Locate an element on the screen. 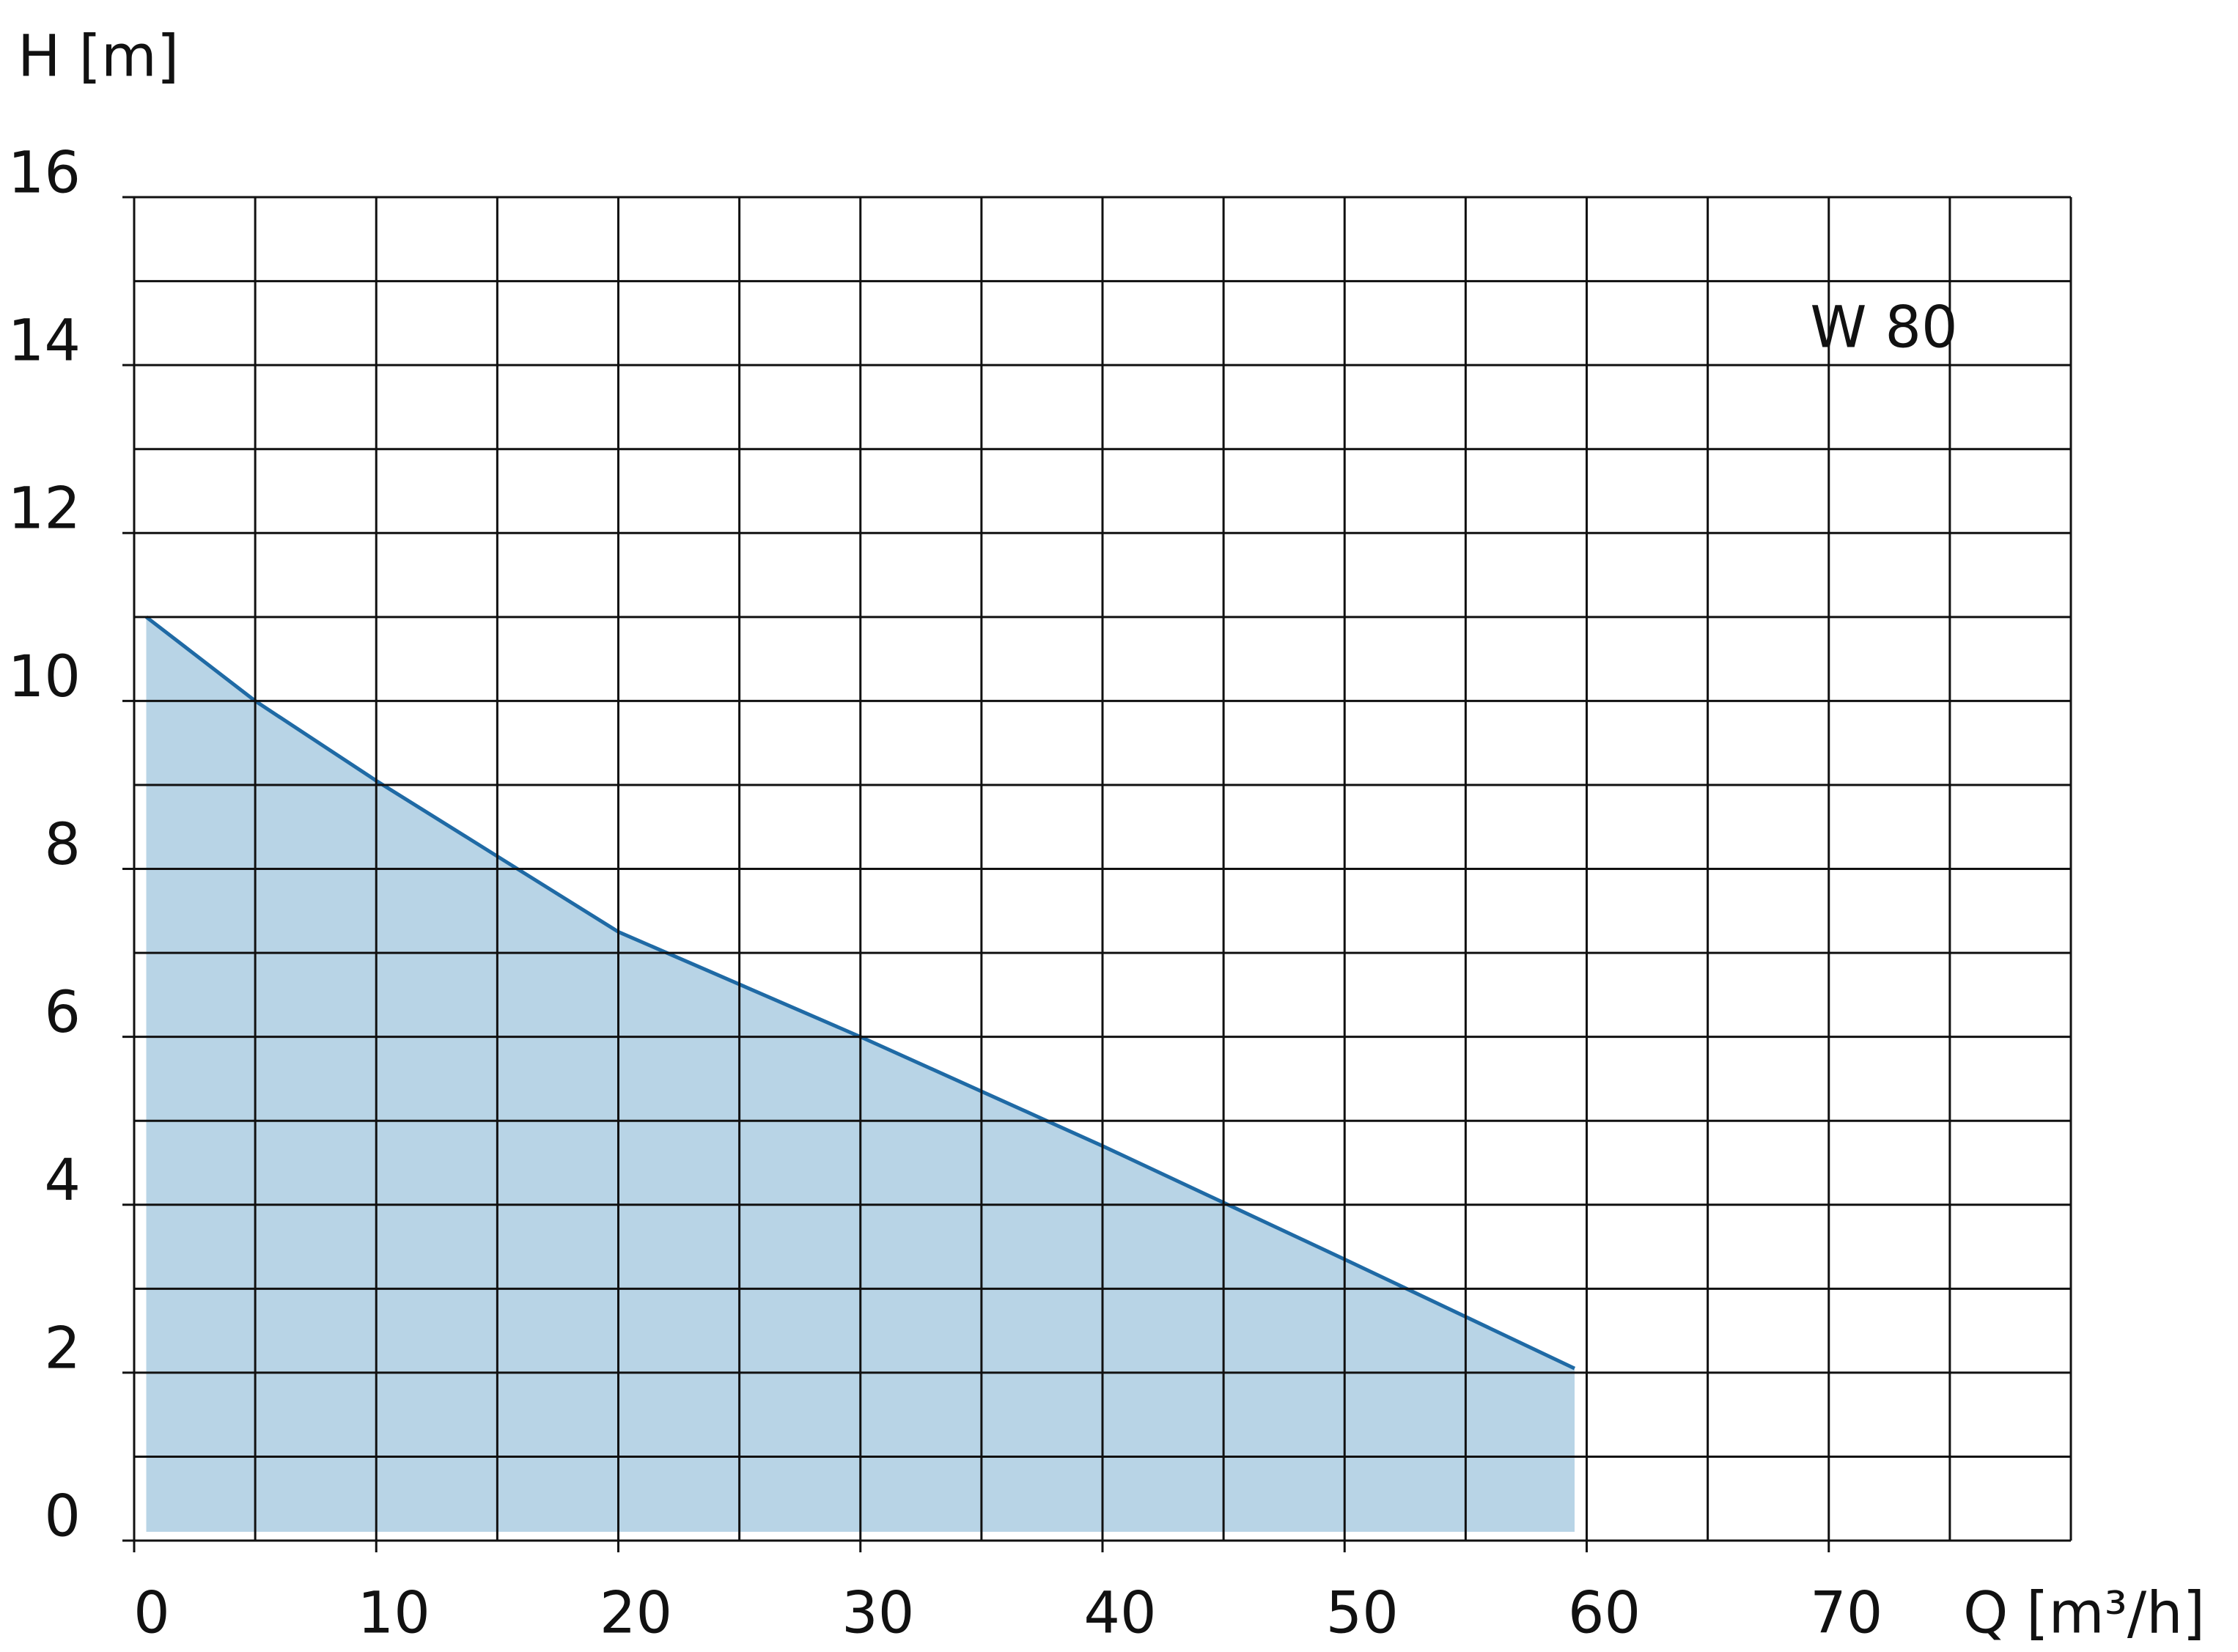 This screenshot has height=1652, width=2238. annotation: W 80 is located at coordinates (1883, 328).